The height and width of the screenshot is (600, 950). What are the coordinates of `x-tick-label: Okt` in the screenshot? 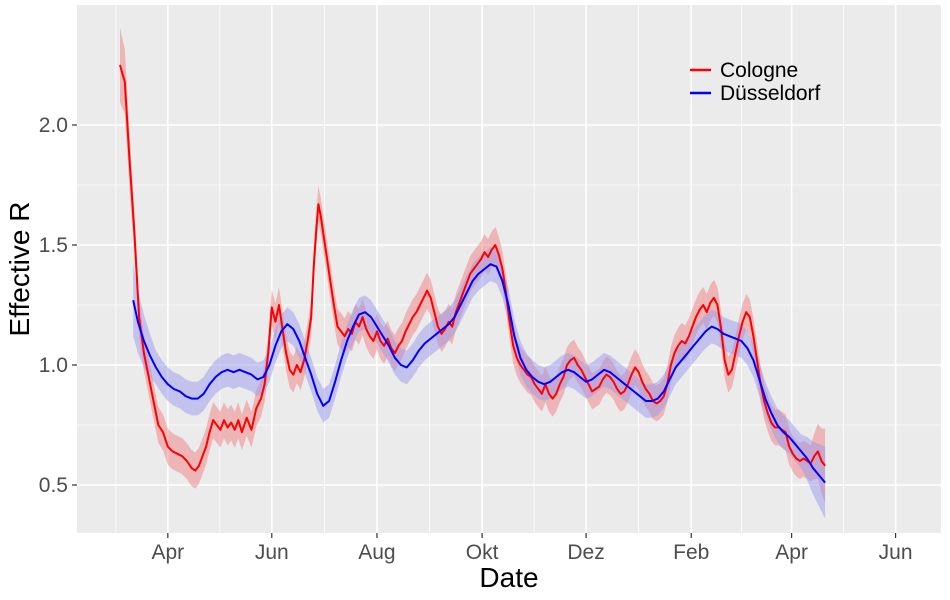 It's located at (482, 552).